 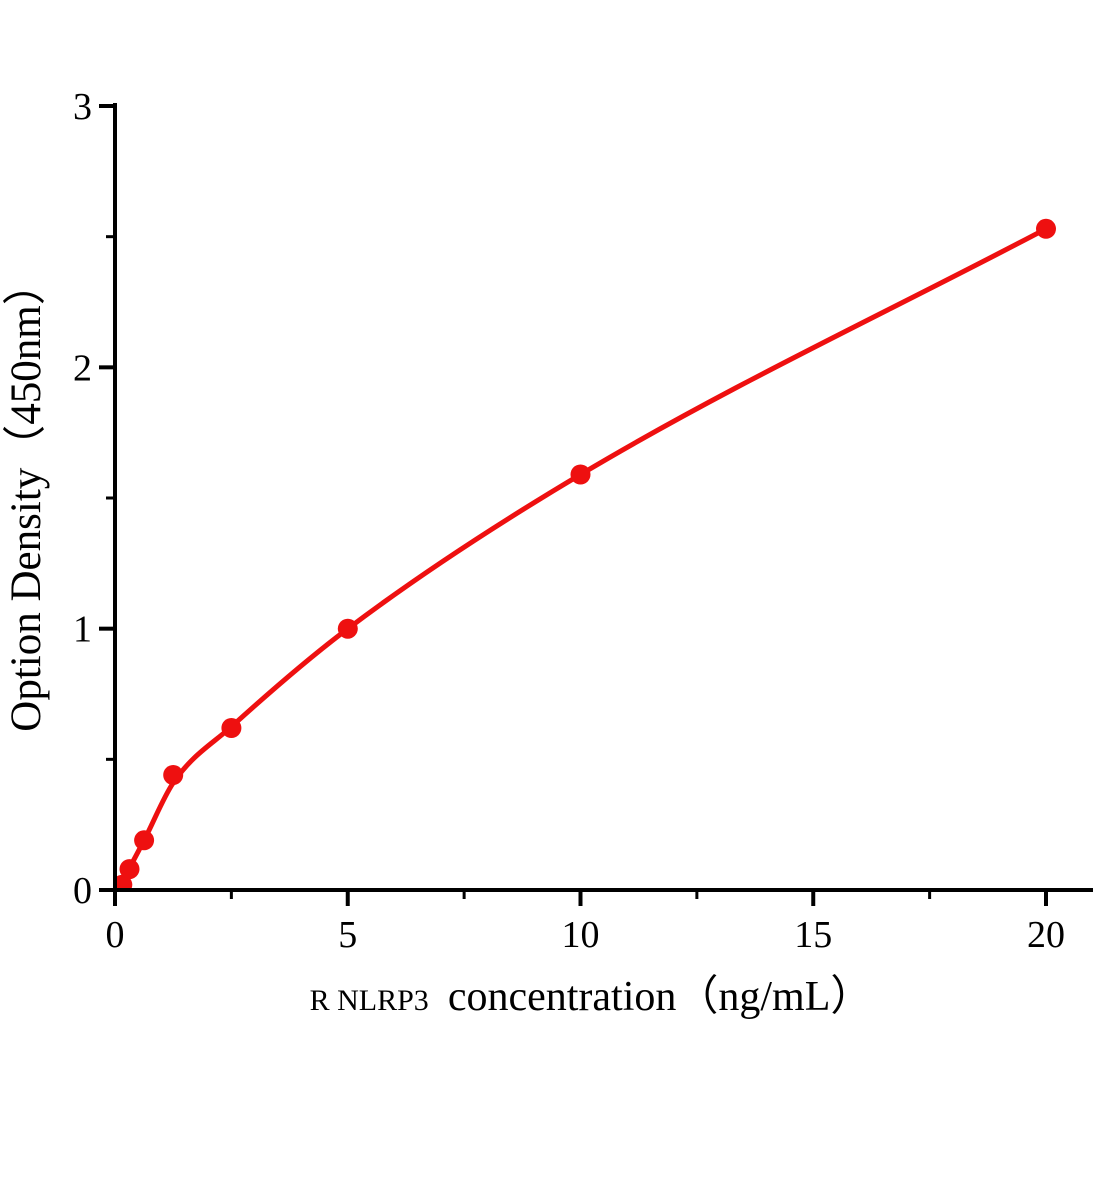 What do you see at coordinates (82, 891) in the screenshot?
I see `y-tick-label: 0` at bounding box center [82, 891].